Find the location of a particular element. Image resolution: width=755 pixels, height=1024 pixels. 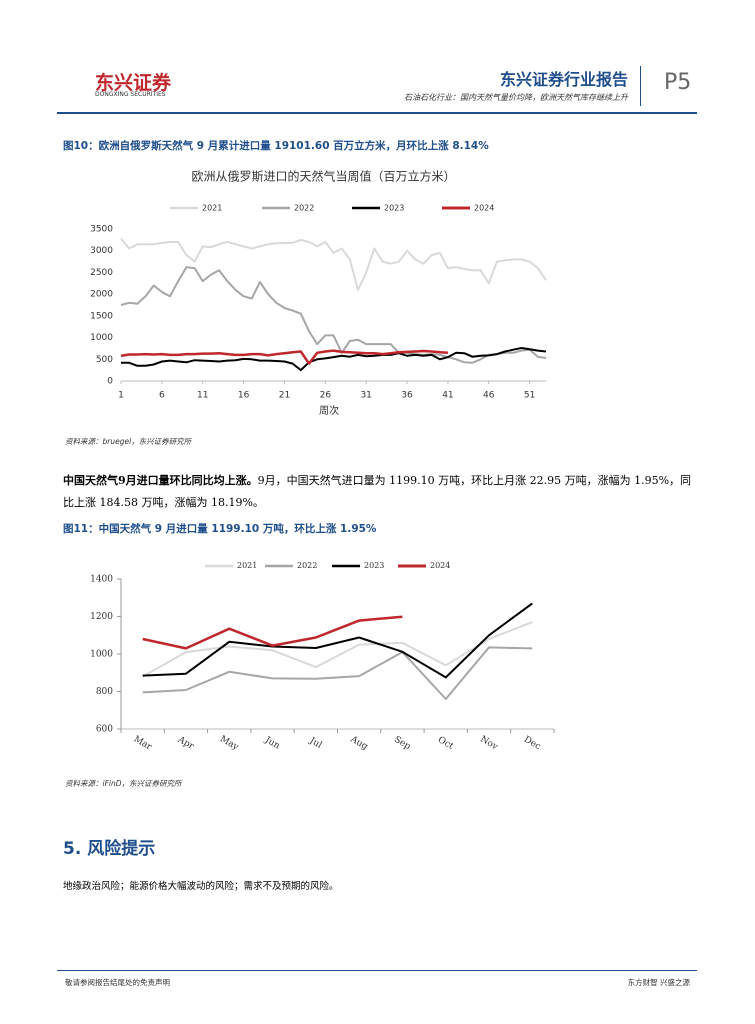

page-number: P5 is located at coordinates (678, 82).